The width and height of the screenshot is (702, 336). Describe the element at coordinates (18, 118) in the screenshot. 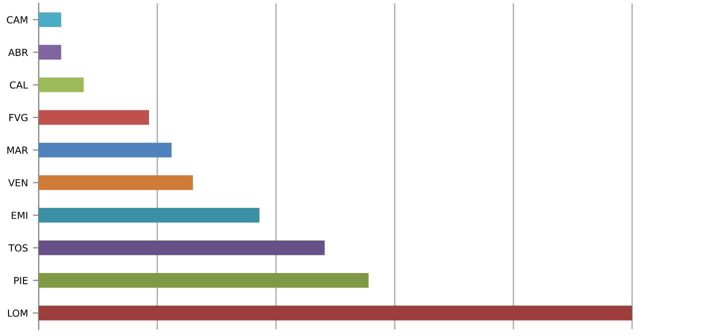

I see `y-tick-label: FVG` at that location.